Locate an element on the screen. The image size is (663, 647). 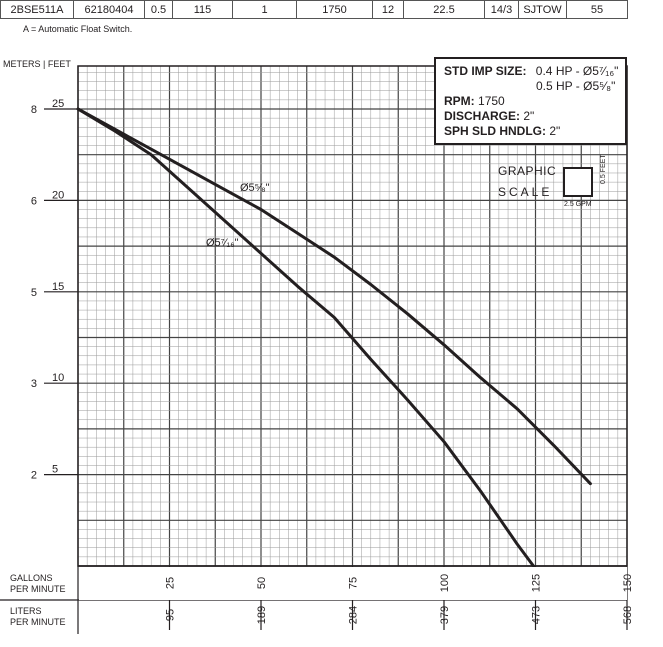
footnote: A = Automatic Float Switch. is located at coordinates (78, 29).